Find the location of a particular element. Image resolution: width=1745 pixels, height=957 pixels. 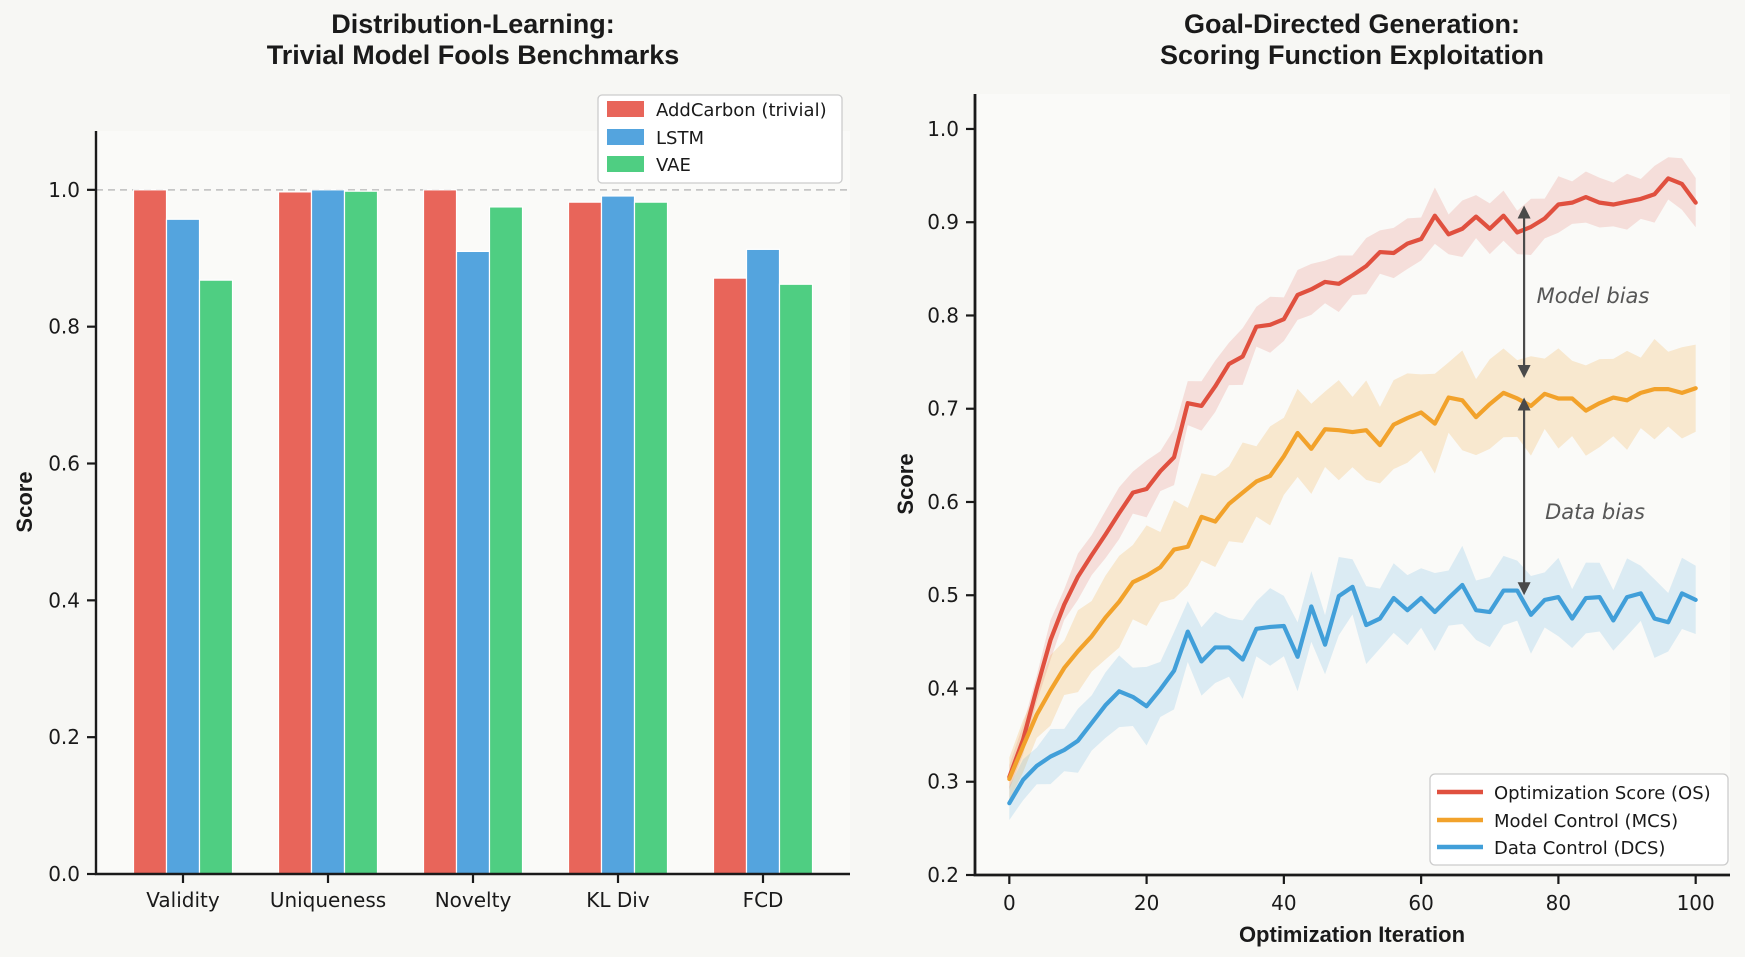

legend-label-vae: VAE is located at coordinates (673, 165).